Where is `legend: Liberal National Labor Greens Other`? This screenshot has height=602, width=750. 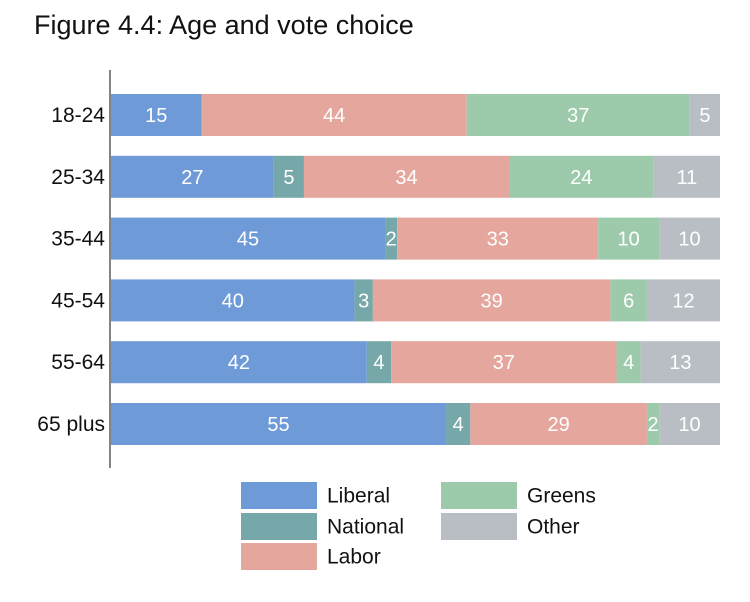
legend: Liberal National Labor Greens Other is located at coordinates (418, 526).